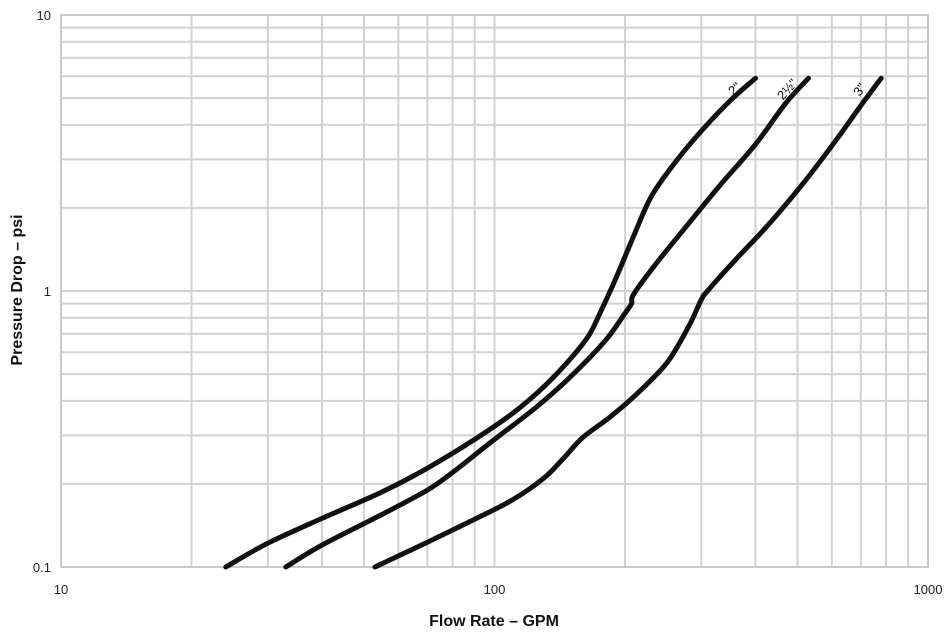 This screenshot has height=632, width=947. Describe the element at coordinates (928, 589) in the screenshot. I see `x-tick-label: 1000` at that location.